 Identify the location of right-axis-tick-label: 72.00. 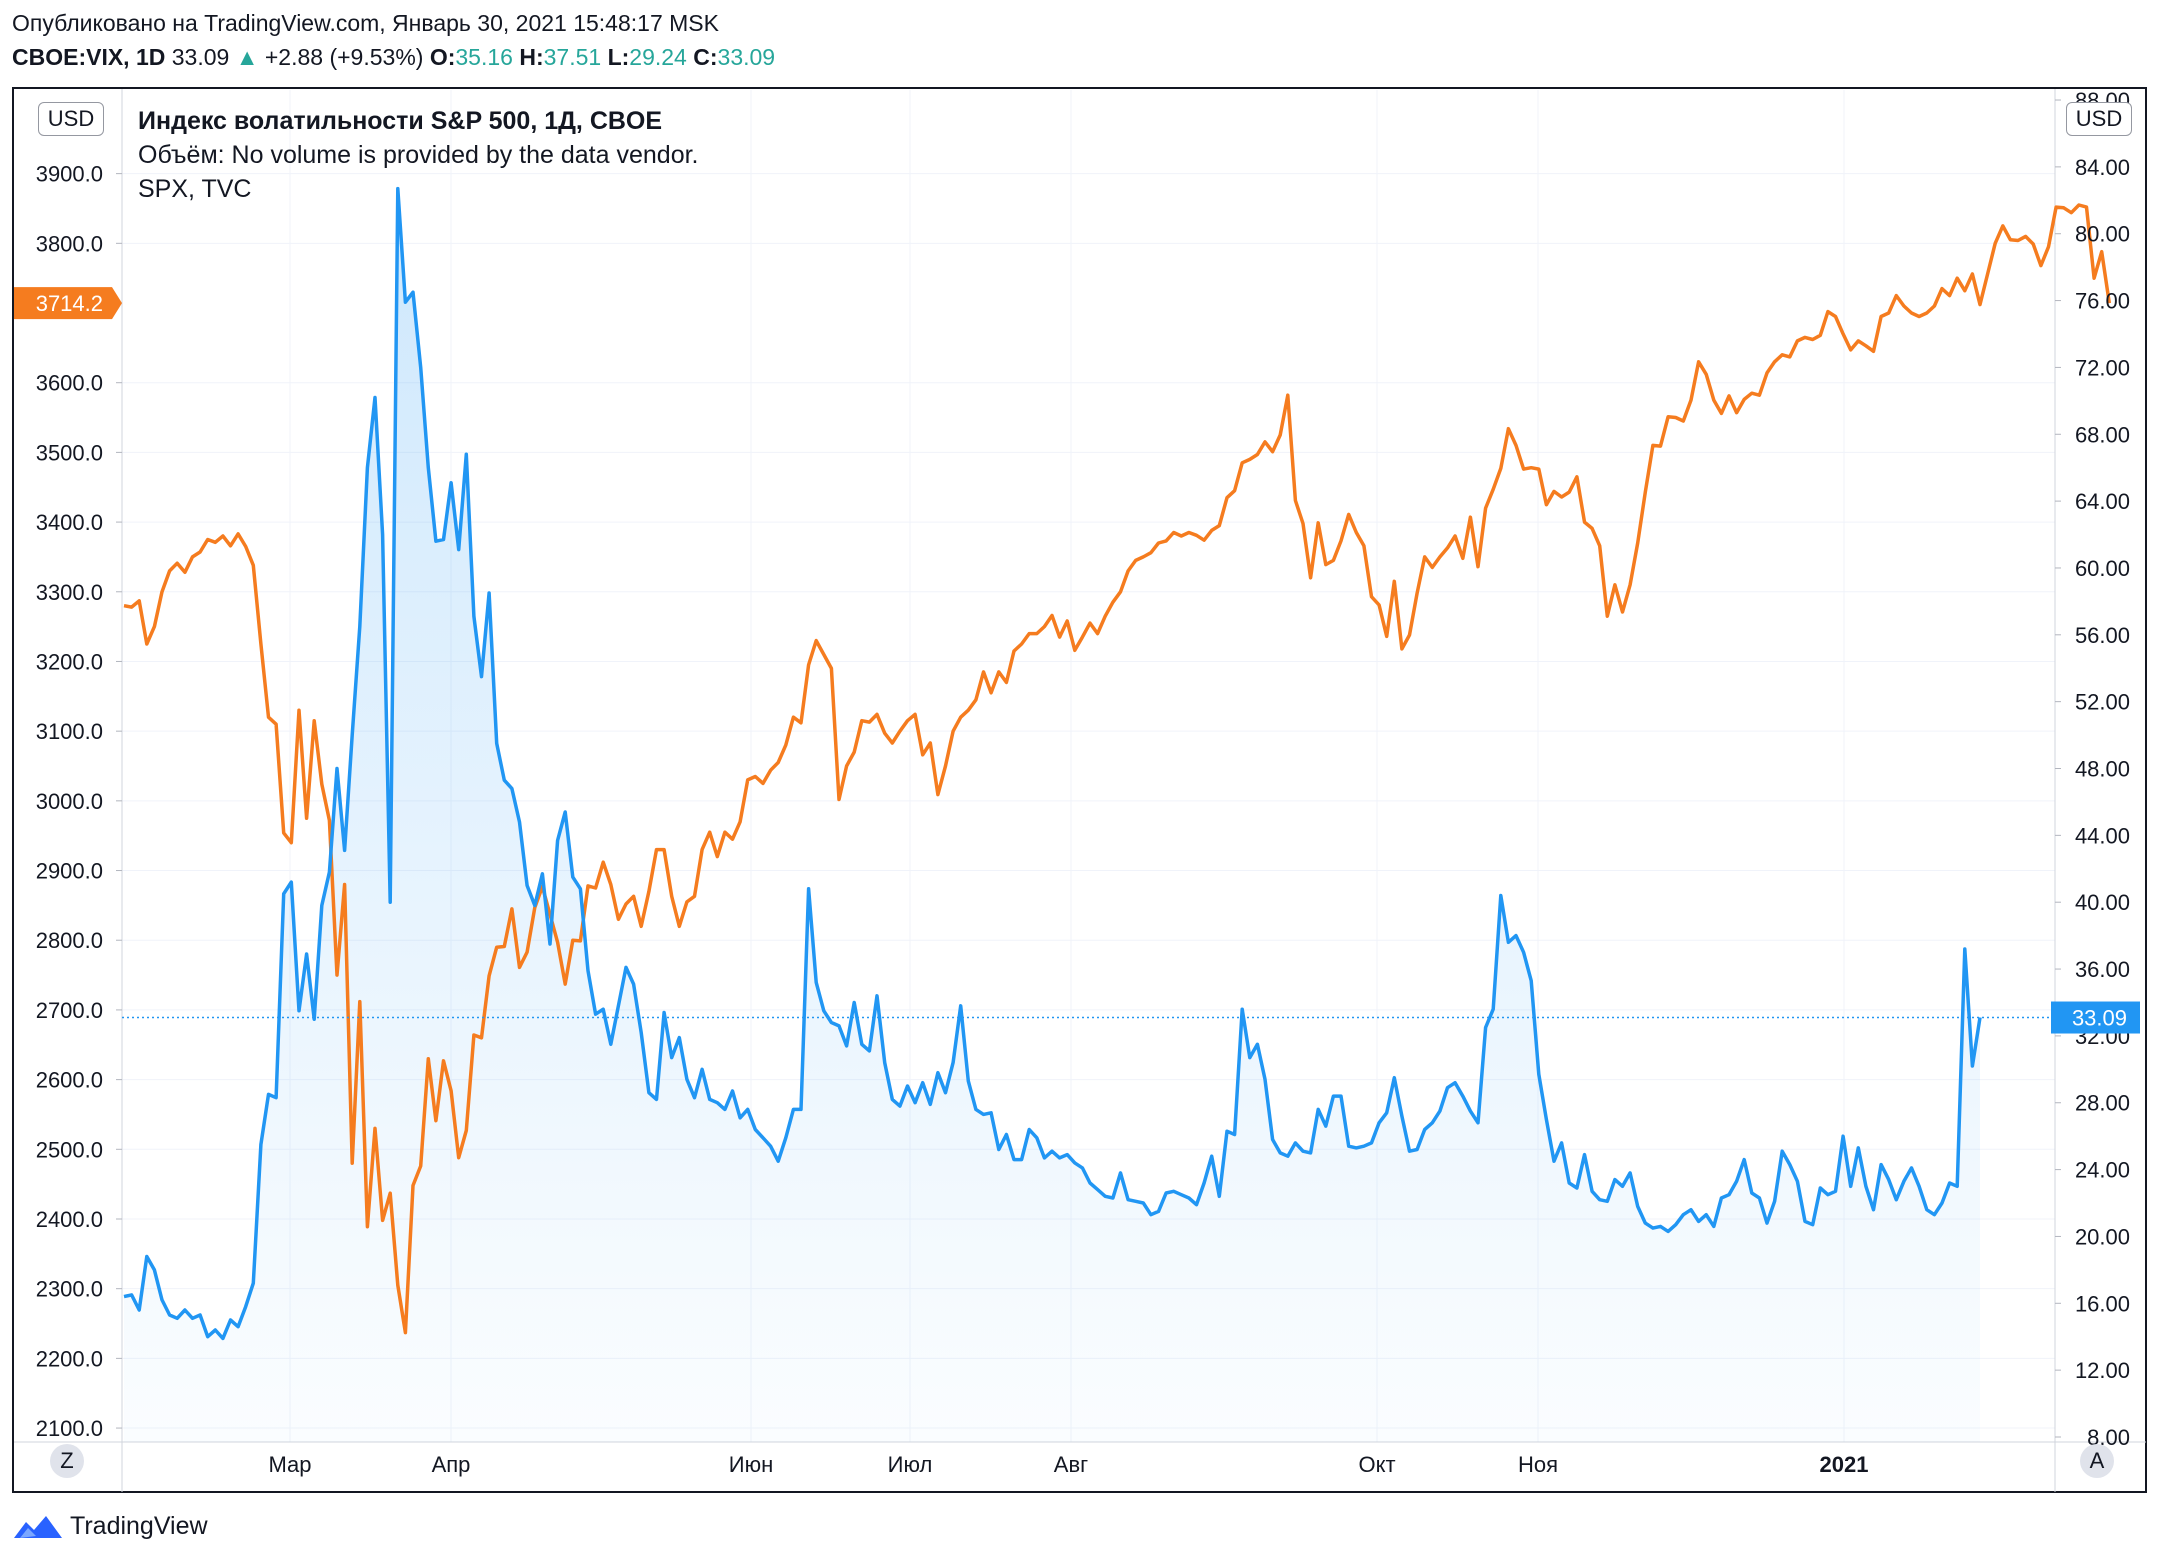
(2102, 367).